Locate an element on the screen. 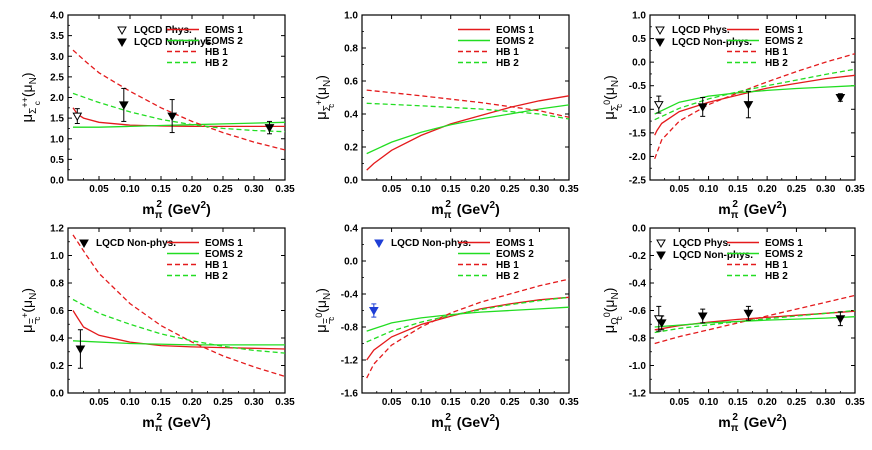 The width and height of the screenshot is (872, 450). y-axis-label: μΞ0c (μN) is located at coordinates (324, 310).